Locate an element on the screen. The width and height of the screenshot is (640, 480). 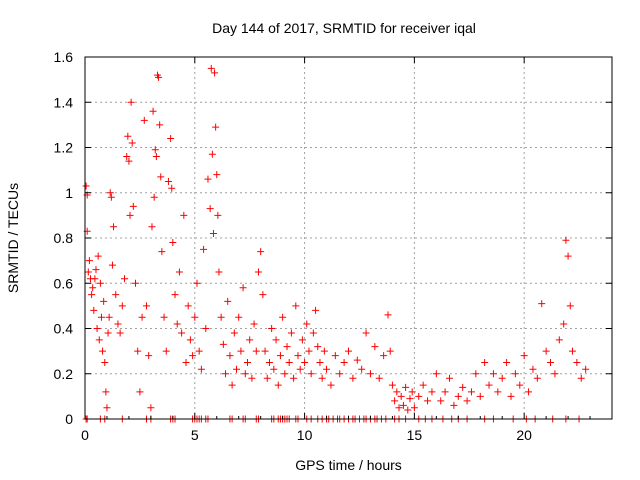
y-tick-label: 0 is located at coordinates (69, 419).